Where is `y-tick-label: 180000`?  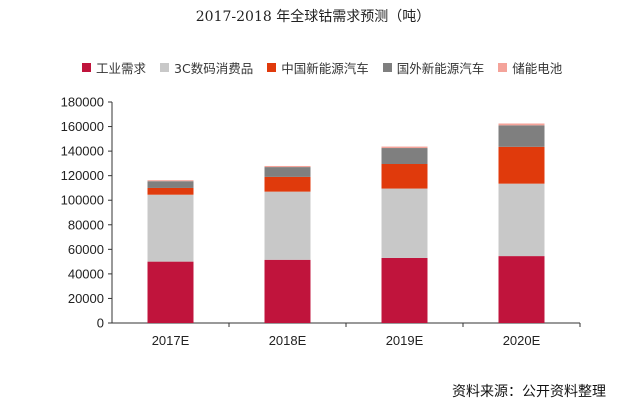 y-tick-label: 180000 is located at coordinates (82, 102).